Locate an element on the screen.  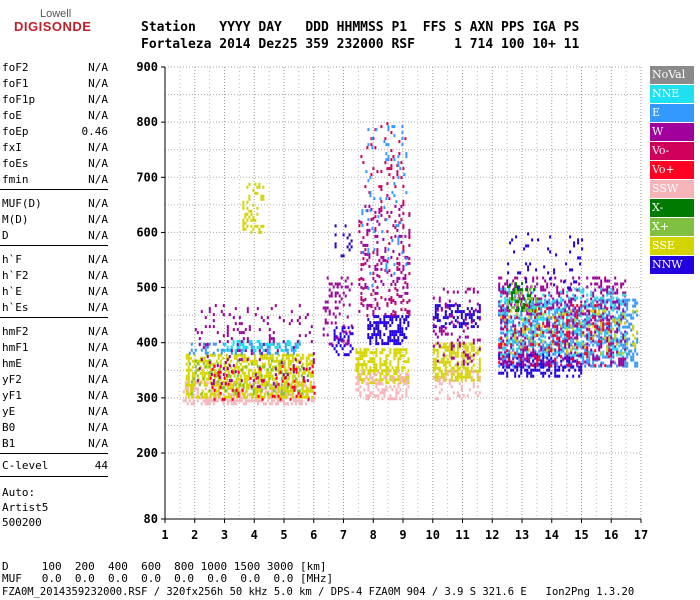
auto-artist: Artist5 is located at coordinates (25, 507).